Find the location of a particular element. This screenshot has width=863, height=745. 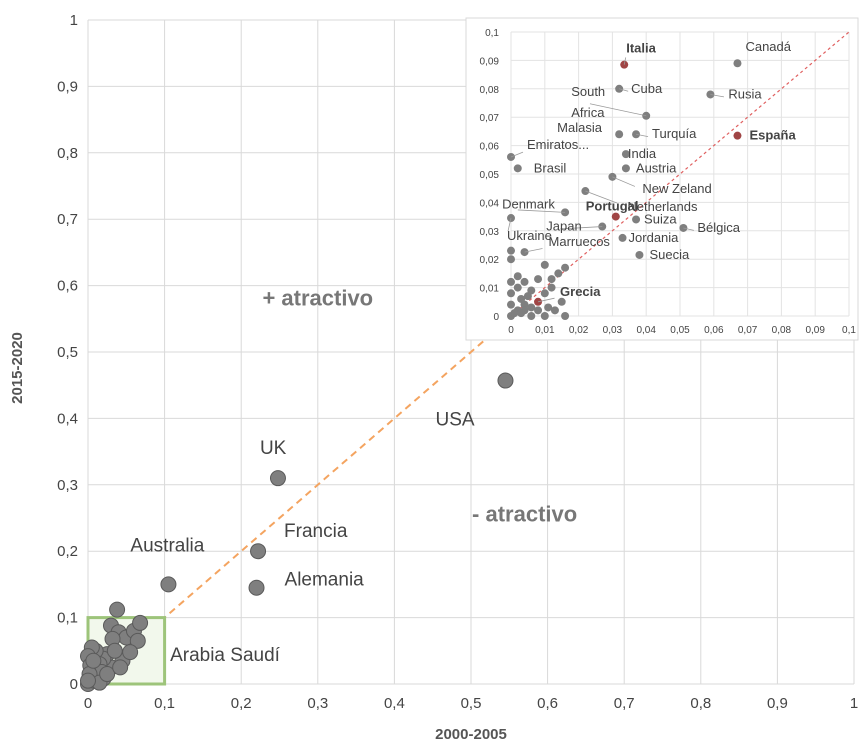

inset-x-tick-label: 0,1 is located at coordinates (849, 330).